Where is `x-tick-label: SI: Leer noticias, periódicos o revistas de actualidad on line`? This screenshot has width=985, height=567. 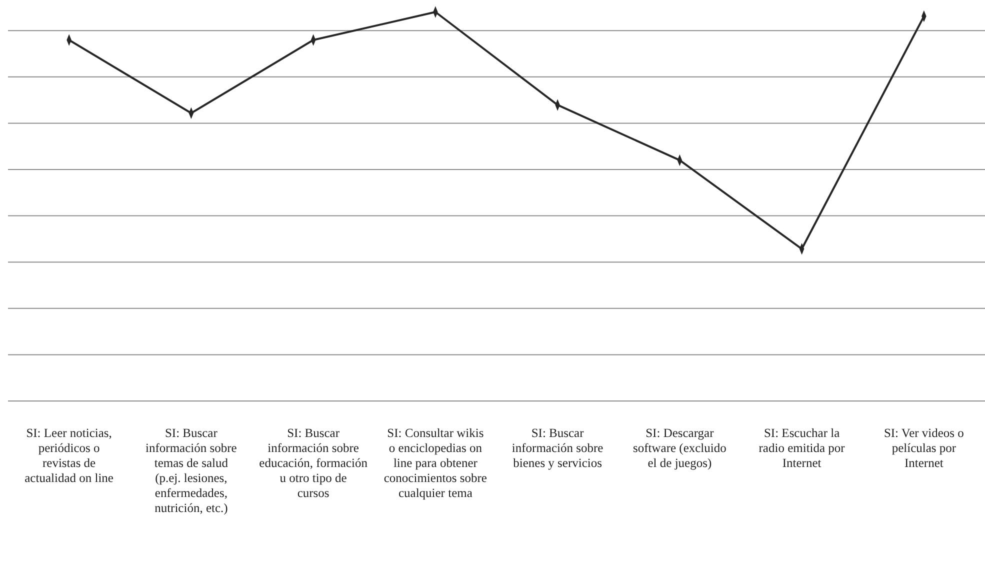
x-tick-label: SI: Leer noticias, periódicos o revistas de actualidad on line is located at coordinates (69, 455).